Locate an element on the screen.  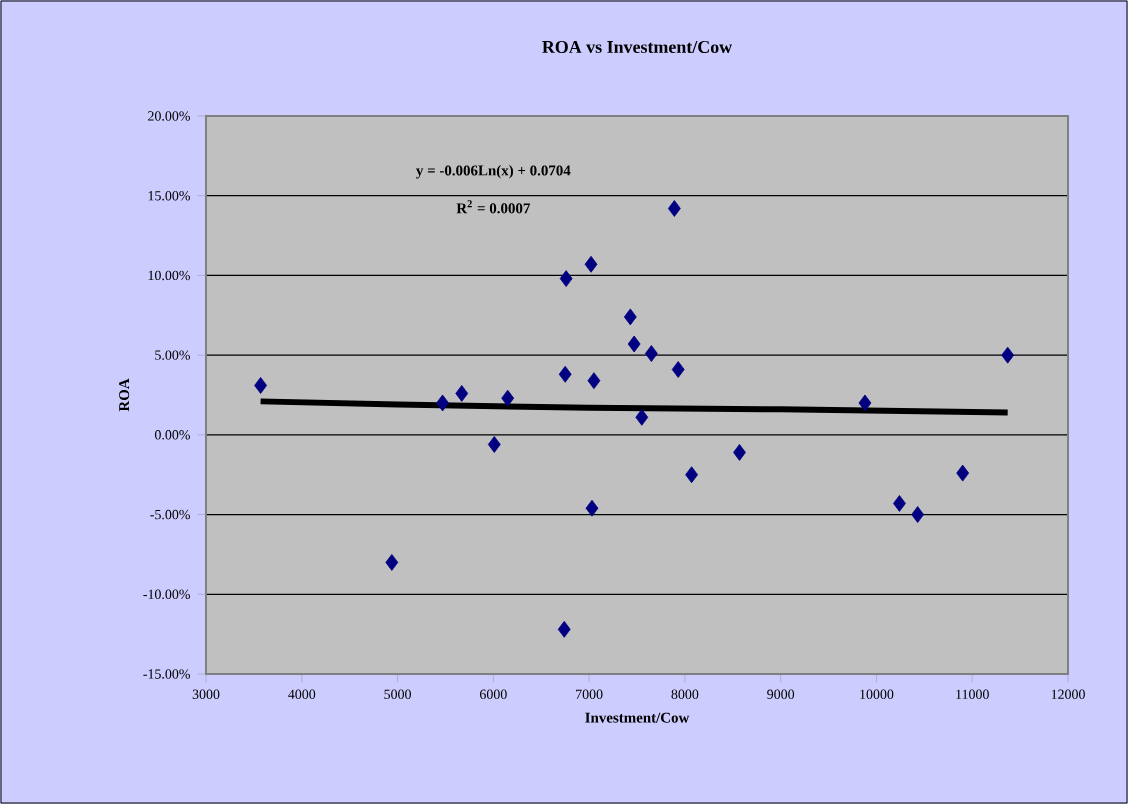
chart-title: ROA vs Investment/Cow is located at coordinates (637, 47).